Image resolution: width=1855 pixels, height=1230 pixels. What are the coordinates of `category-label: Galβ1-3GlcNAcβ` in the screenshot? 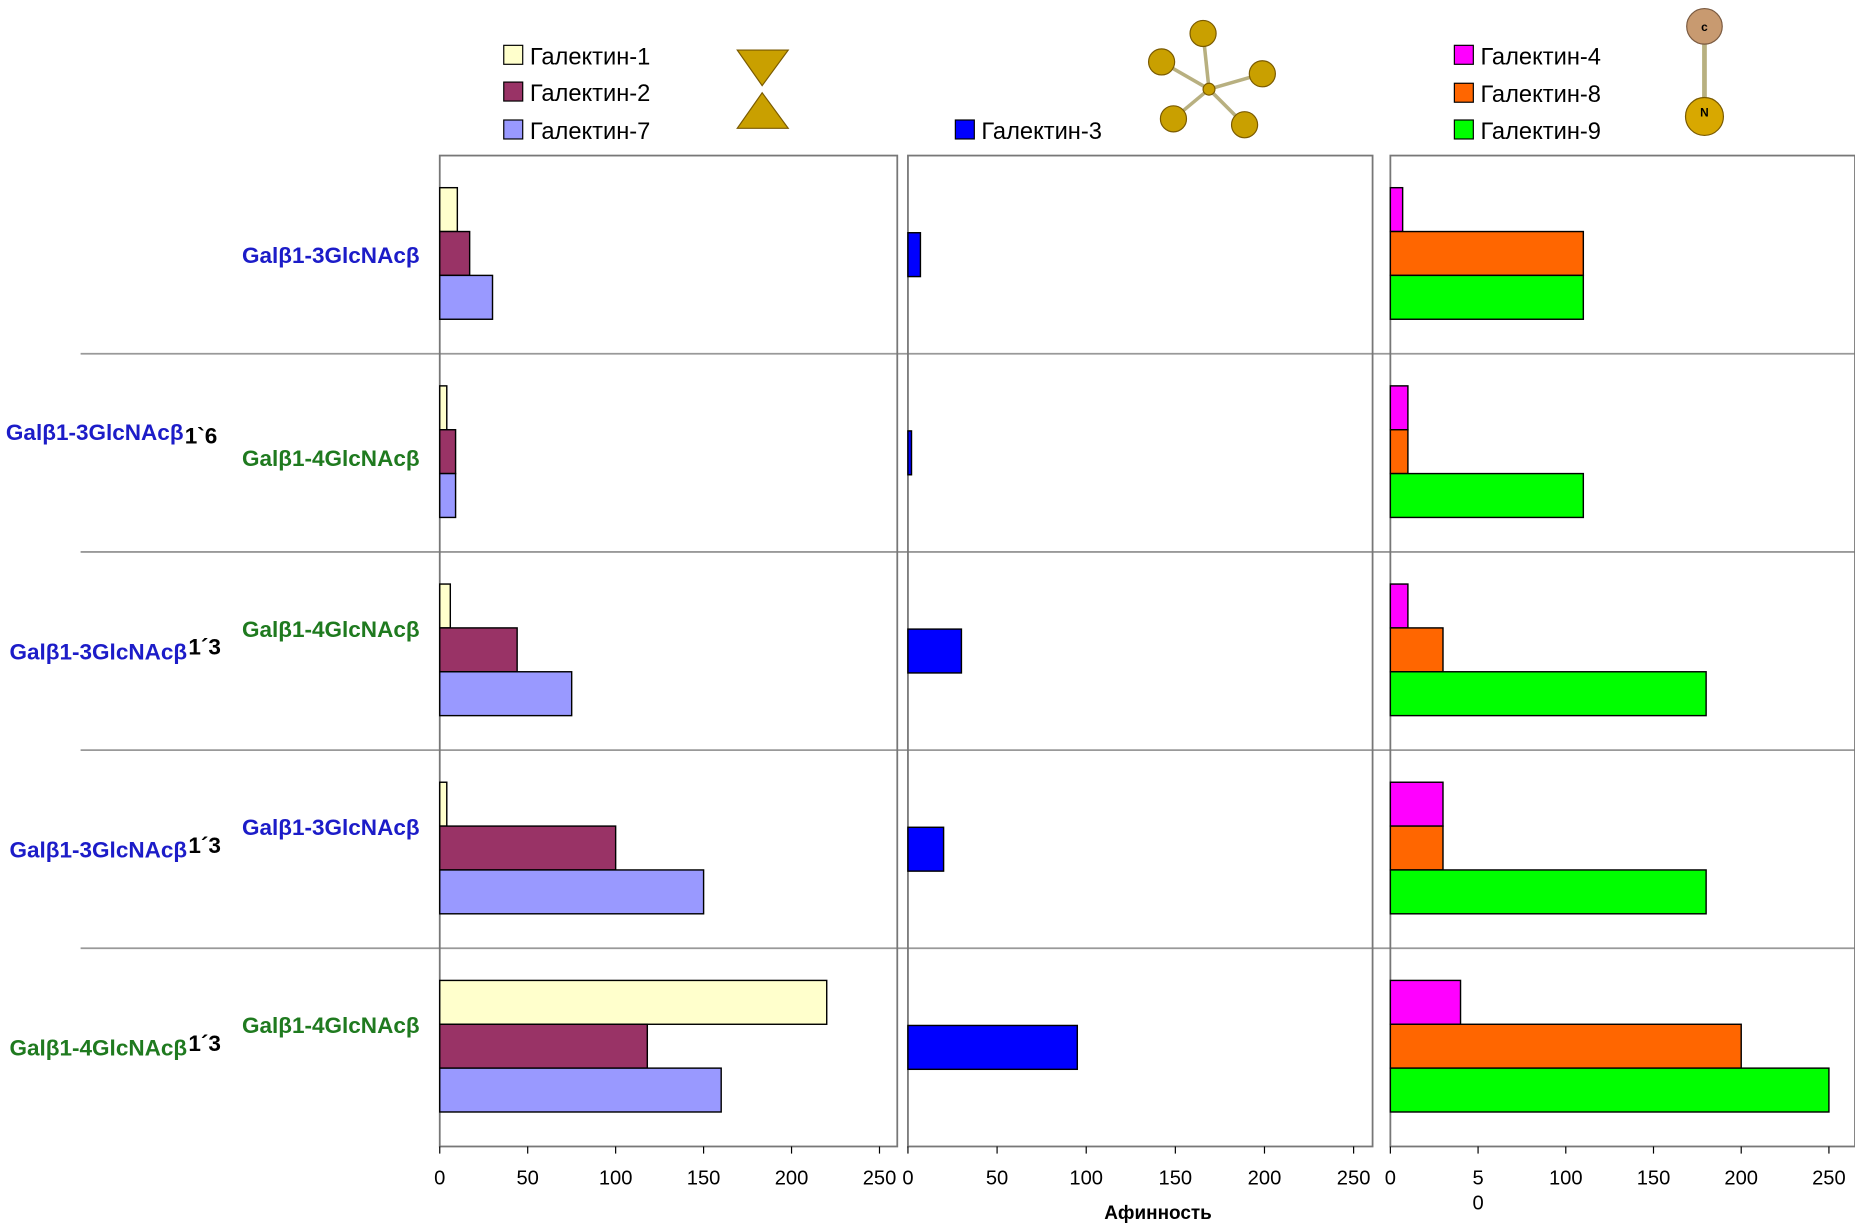 It's located at (331, 255).